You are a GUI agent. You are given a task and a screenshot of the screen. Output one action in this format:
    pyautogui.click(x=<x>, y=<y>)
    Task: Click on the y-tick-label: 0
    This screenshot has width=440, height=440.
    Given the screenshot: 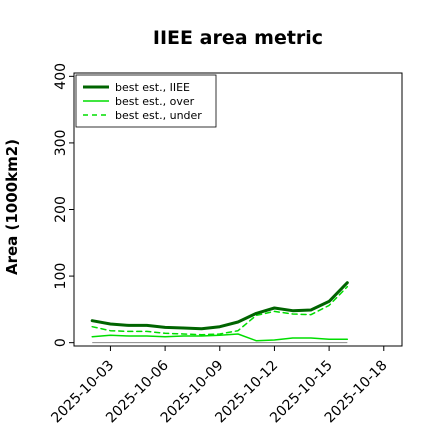 What is the action you would take?
    pyautogui.click(x=61, y=342)
    